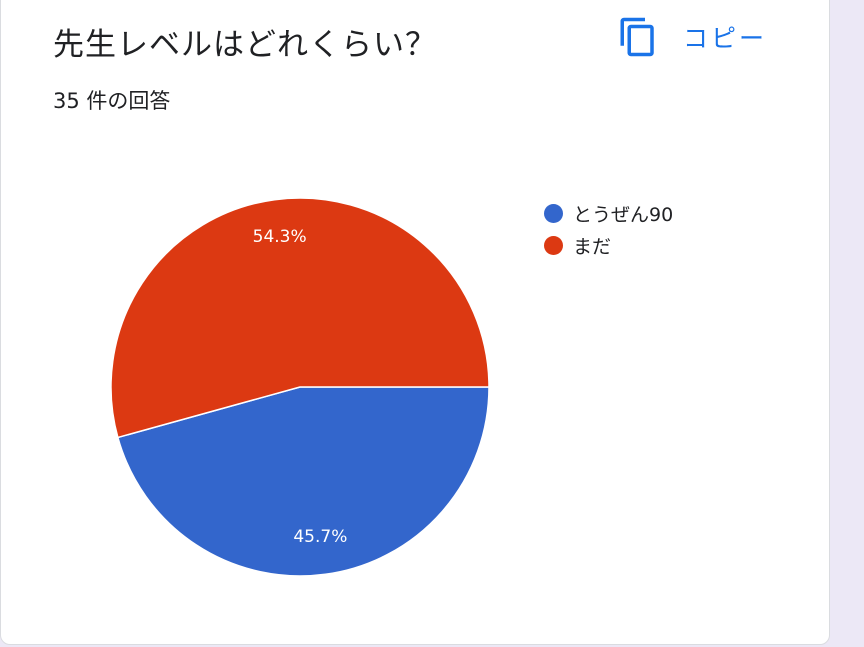 The width and height of the screenshot is (864, 647). I want to click on chart-legend: とうぜん90 まだ, so click(608, 229).